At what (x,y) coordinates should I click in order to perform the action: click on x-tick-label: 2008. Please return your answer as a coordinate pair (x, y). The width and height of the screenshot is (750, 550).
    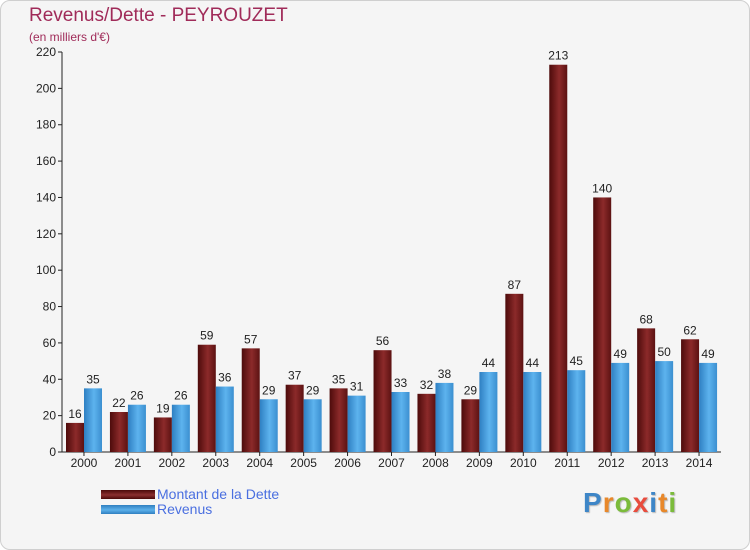
    Looking at the image, I should click on (435, 463).